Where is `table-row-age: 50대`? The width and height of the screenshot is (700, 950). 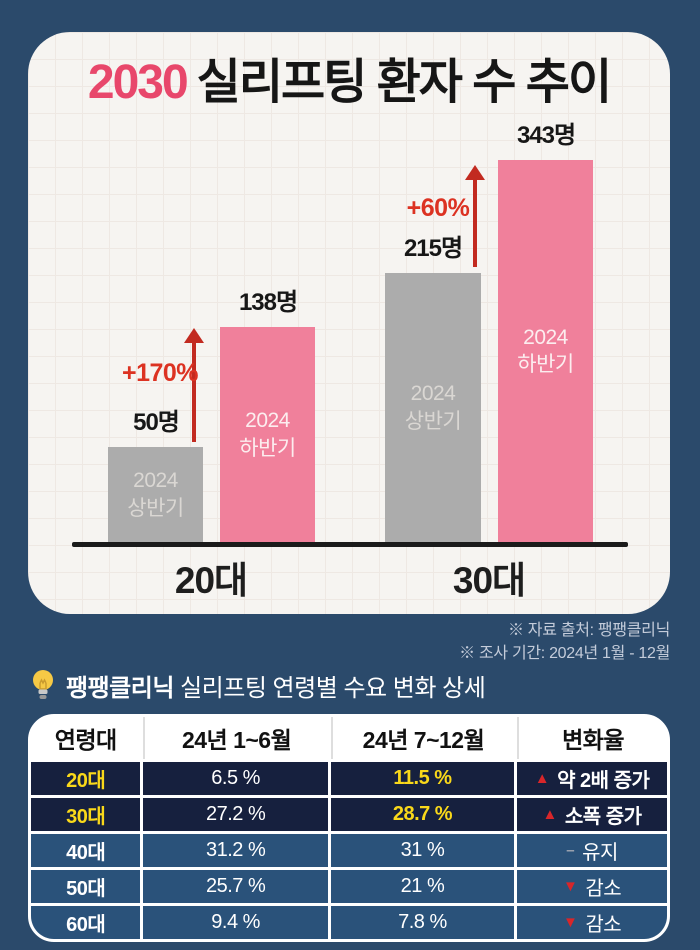
table-row-age: 50대 is located at coordinates (86, 886).